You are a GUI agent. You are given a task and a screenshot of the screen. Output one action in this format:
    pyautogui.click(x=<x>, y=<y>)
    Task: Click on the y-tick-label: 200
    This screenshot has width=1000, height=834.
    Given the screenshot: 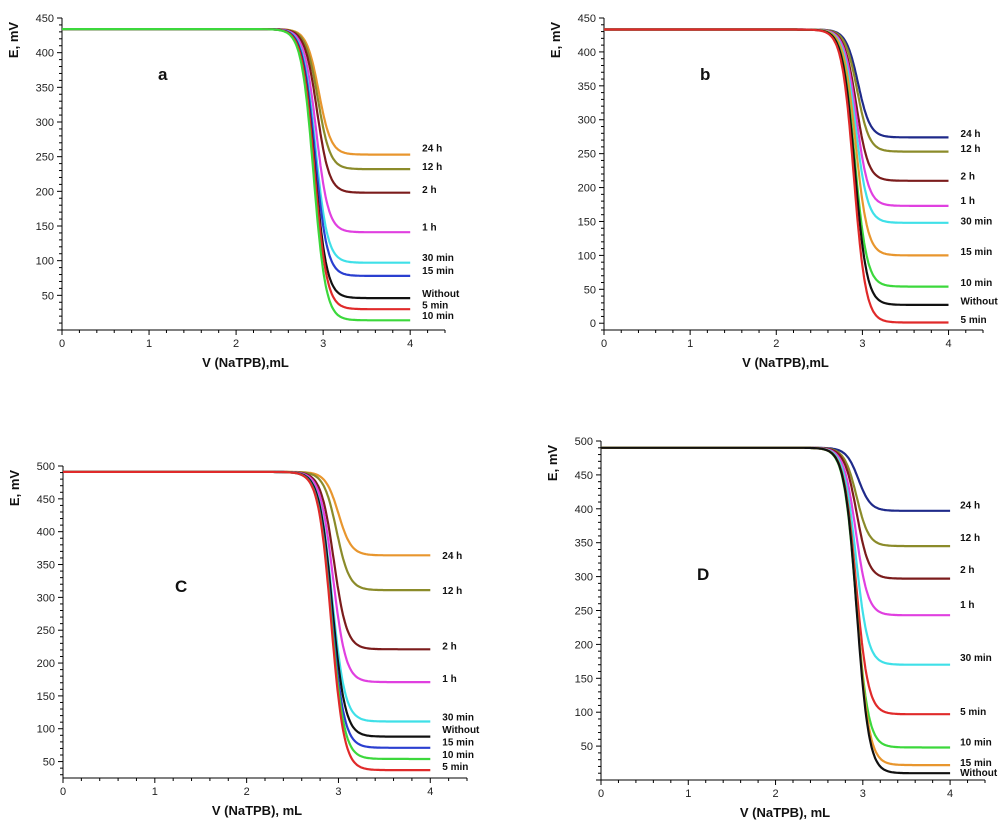 What is the action you would take?
    pyautogui.click(x=45, y=192)
    